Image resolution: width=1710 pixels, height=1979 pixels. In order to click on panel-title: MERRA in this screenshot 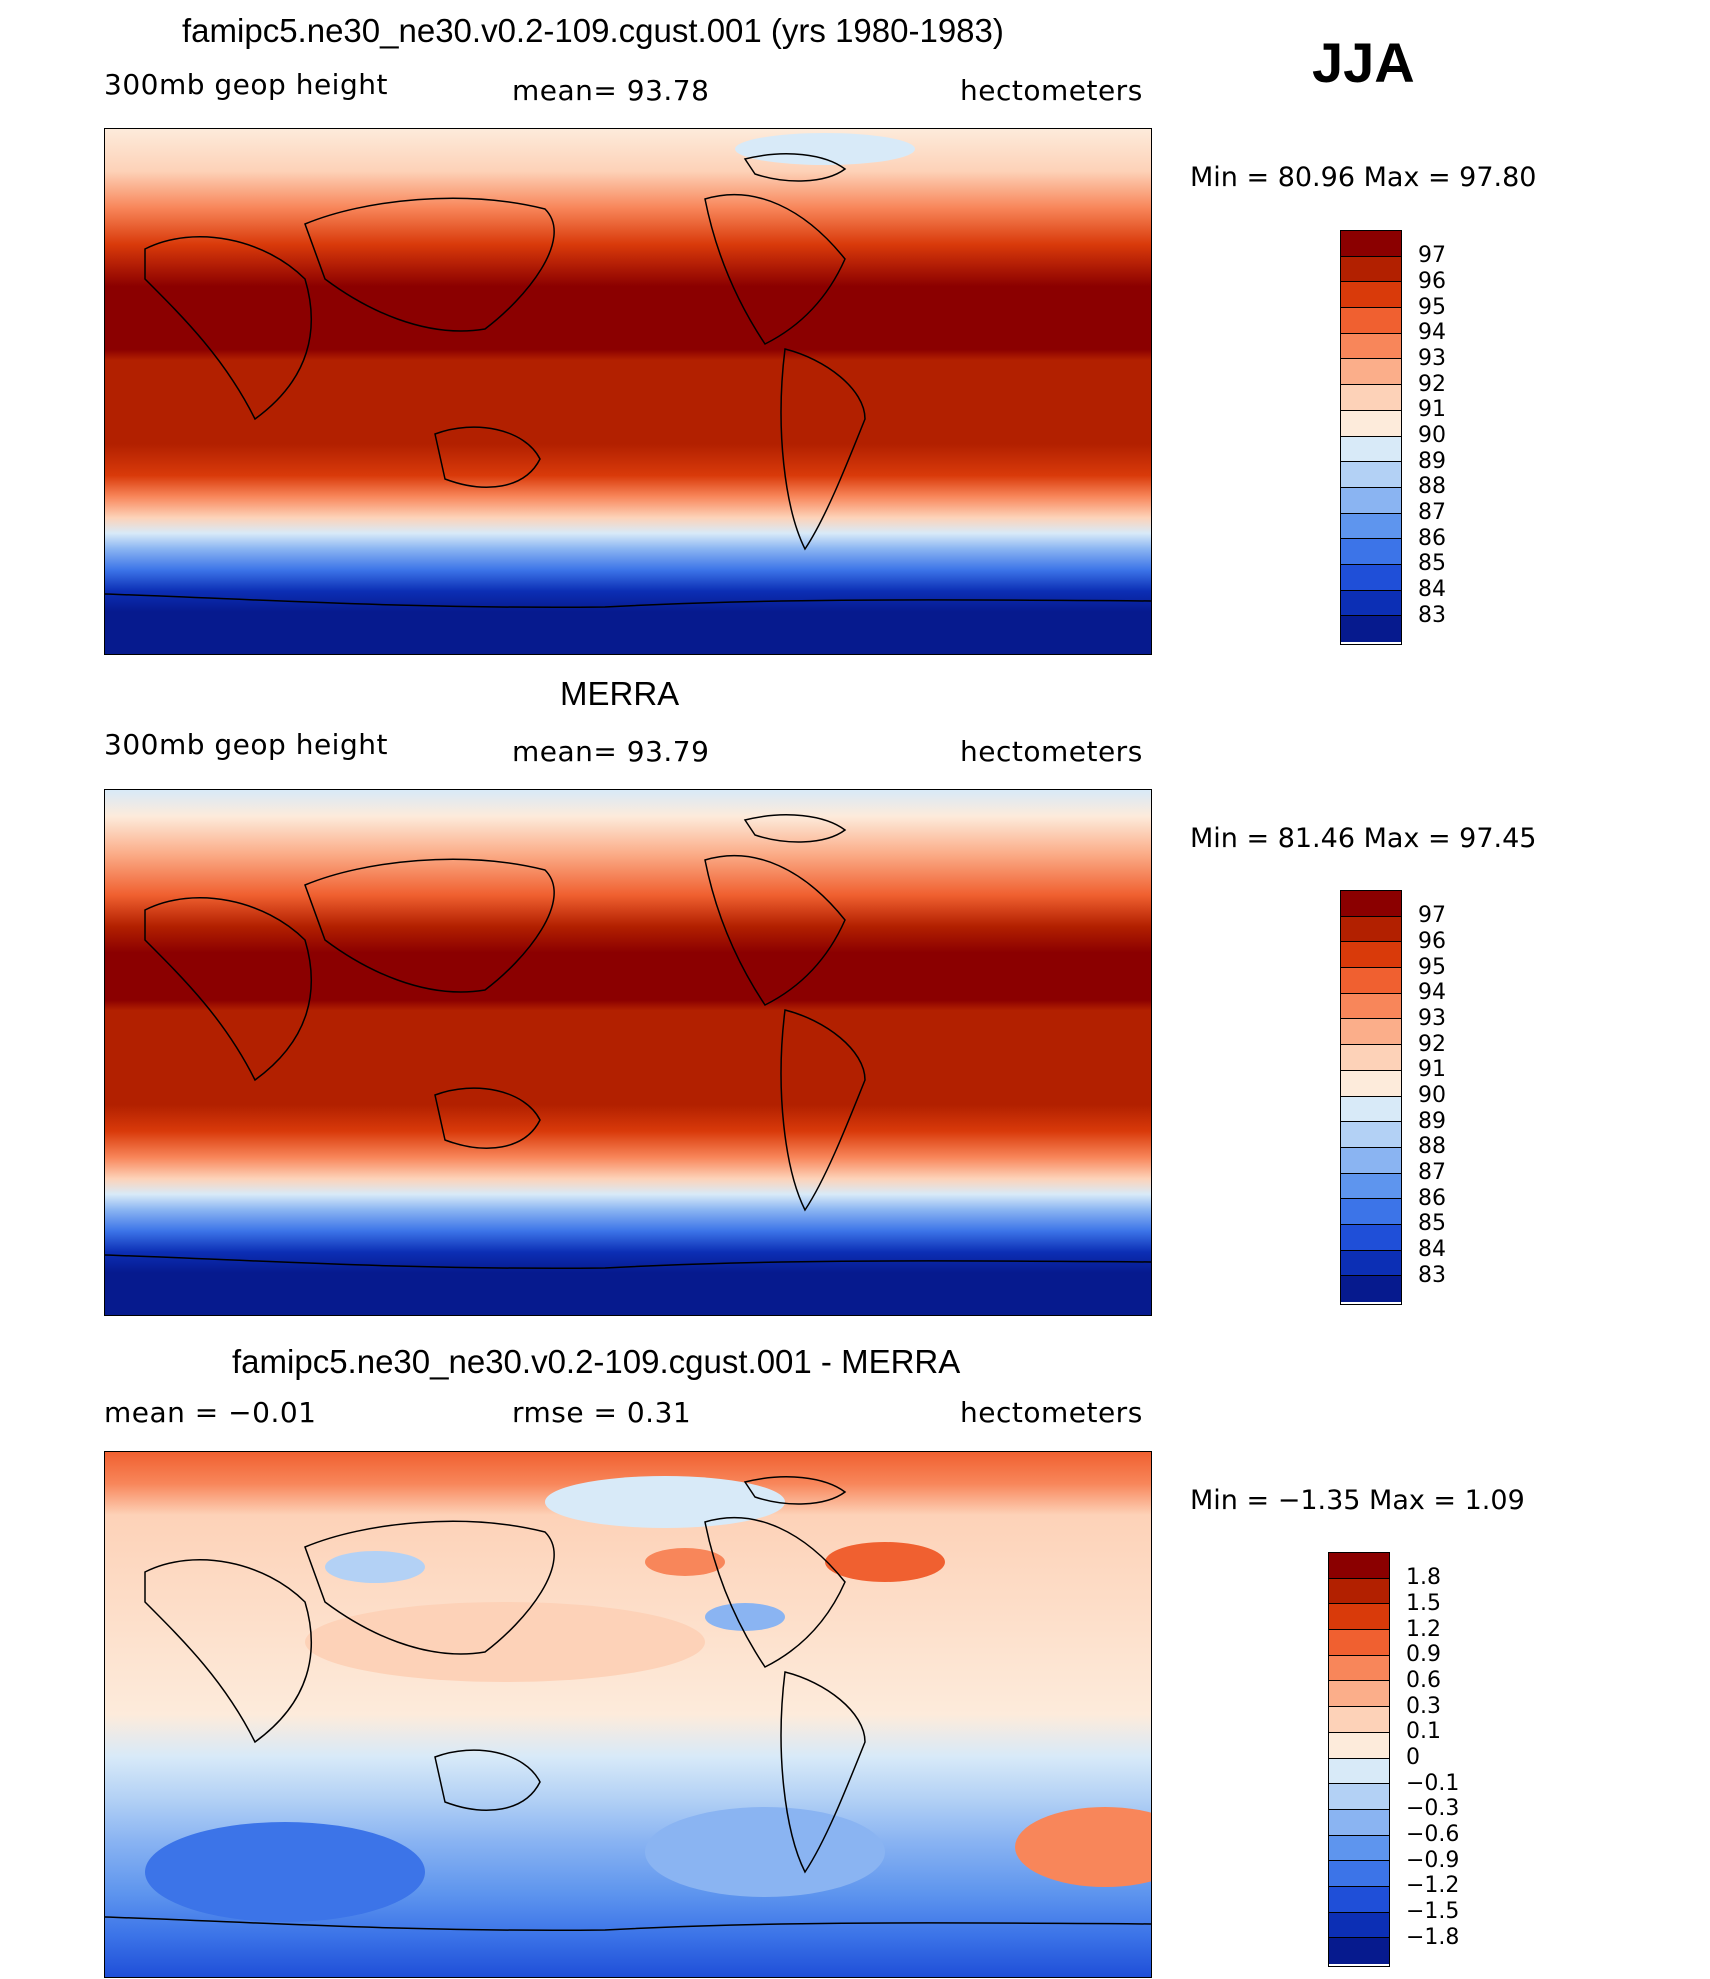, I will do `click(620, 693)`.